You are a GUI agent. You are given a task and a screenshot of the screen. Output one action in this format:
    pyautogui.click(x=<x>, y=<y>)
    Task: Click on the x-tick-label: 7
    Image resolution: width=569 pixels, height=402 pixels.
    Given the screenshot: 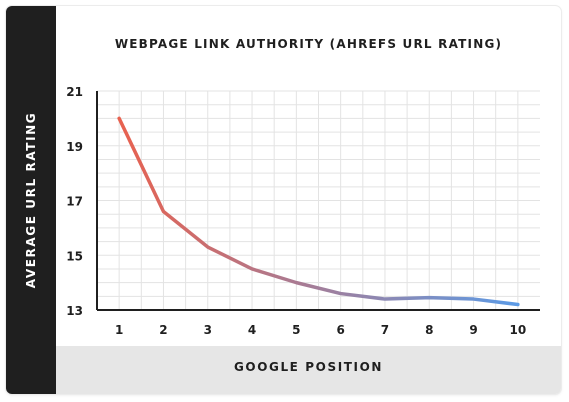 What is the action you would take?
    pyautogui.click(x=385, y=330)
    